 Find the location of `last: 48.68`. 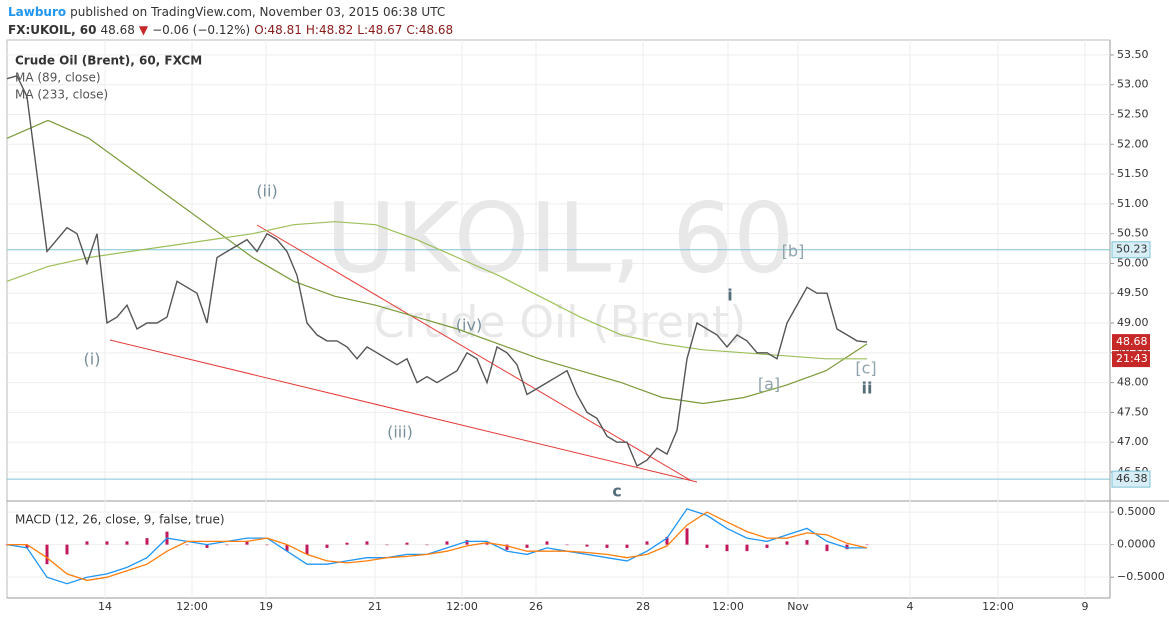

last: 48.68 is located at coordinates (118, 30).